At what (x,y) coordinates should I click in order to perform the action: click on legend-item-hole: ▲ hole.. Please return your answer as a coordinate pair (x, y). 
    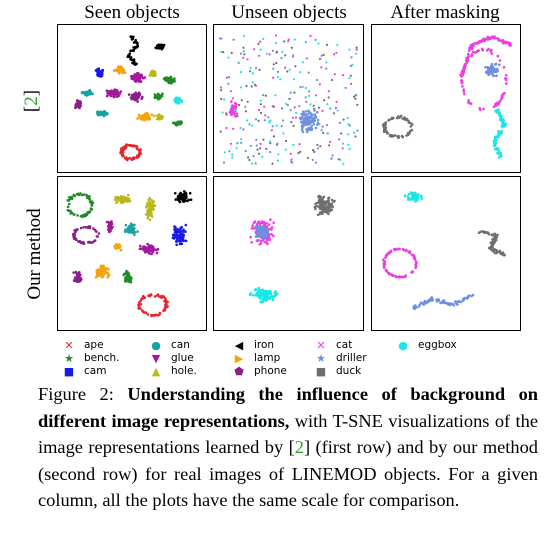
    Looking at the image, I should click on (173, 371).